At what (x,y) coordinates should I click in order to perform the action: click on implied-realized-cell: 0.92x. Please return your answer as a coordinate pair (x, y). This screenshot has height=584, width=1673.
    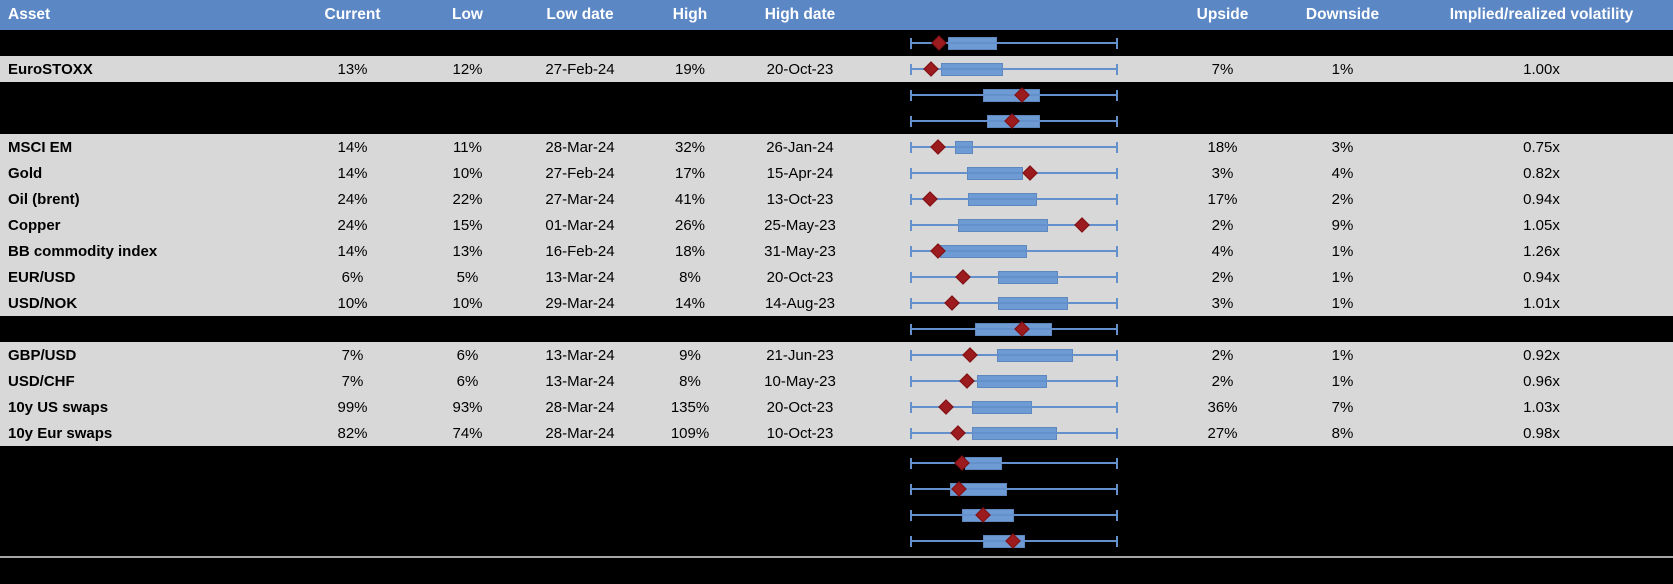
    Looking at the image, I should click on (1541, 355).